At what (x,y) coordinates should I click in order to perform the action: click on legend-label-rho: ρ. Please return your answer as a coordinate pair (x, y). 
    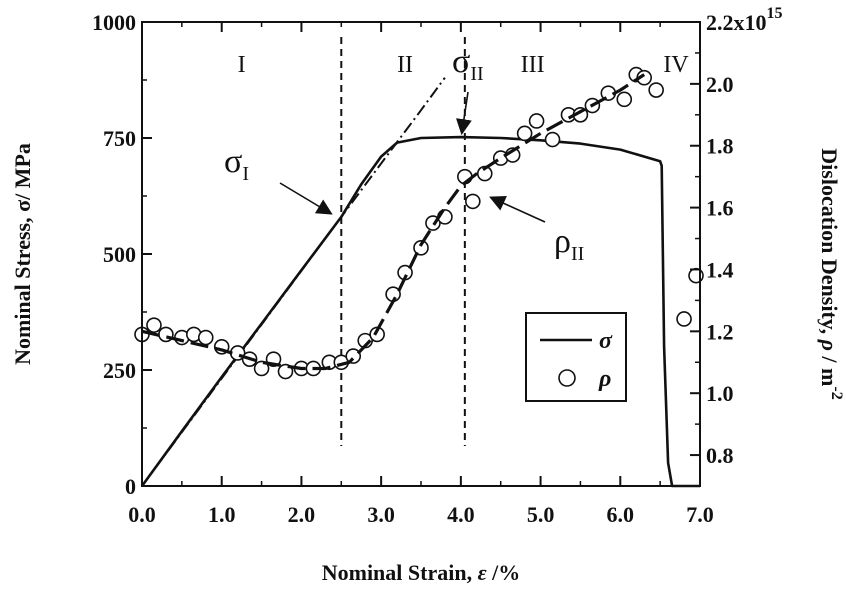
    Looking at the image, I should click on (604, 379).